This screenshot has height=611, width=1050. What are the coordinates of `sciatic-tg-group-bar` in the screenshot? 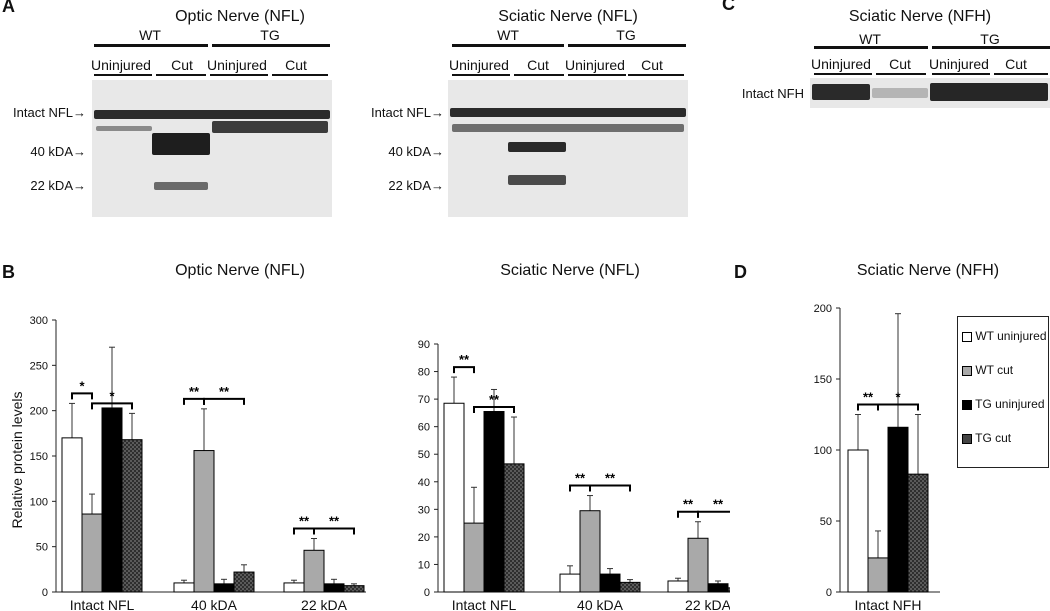 It's located at (627, 45).